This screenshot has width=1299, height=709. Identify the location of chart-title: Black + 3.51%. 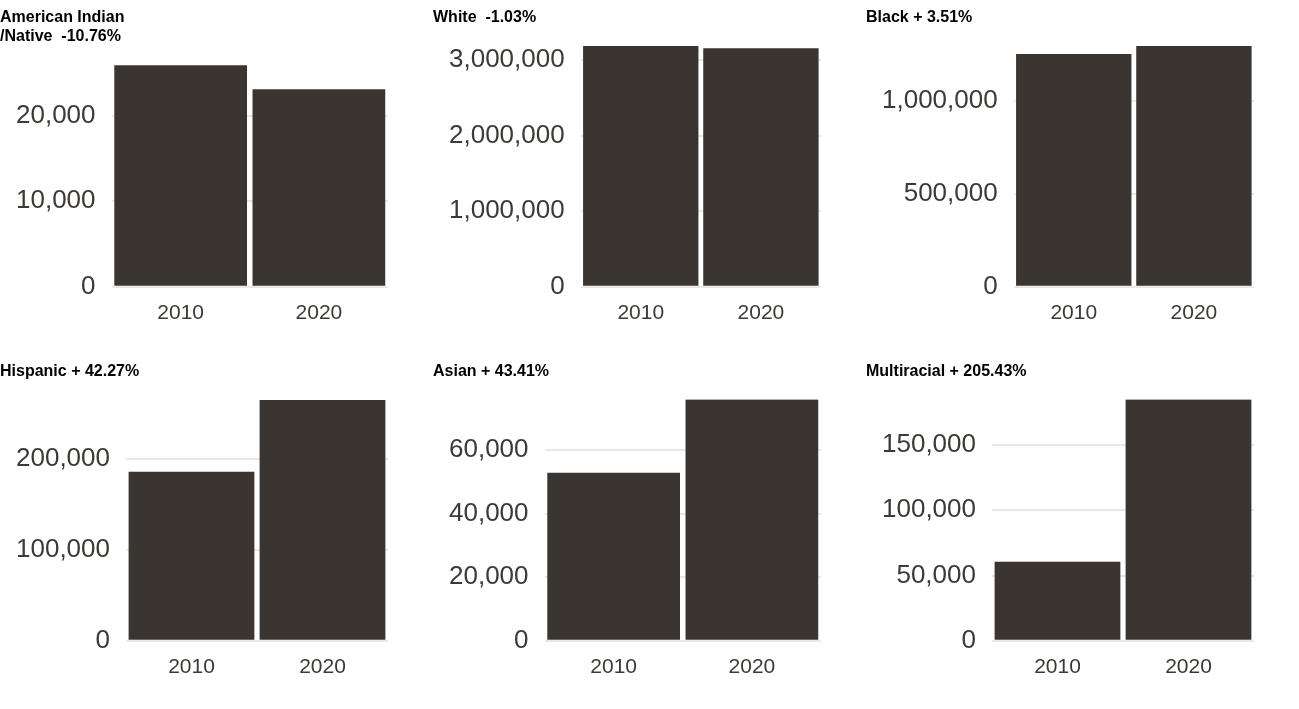
(919, 17).